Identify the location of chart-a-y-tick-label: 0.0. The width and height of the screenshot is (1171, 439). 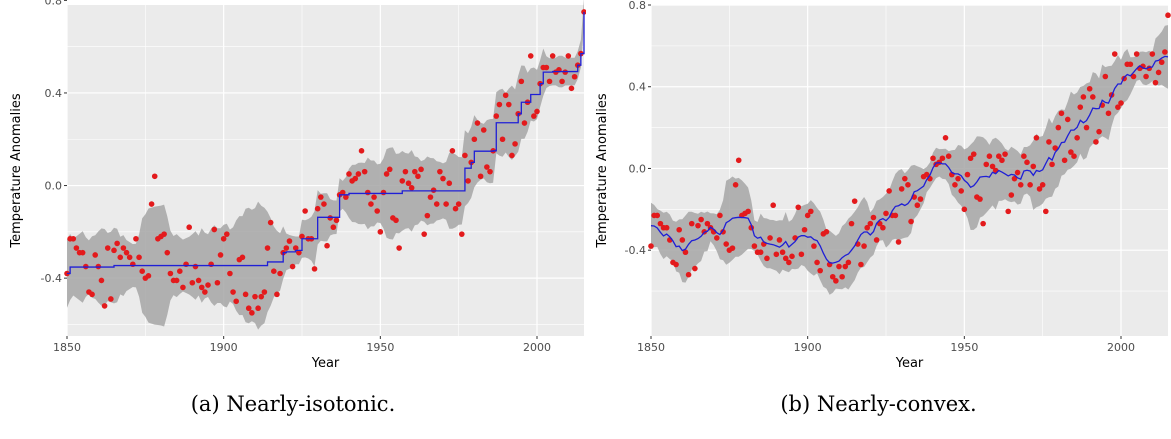
(54, 186).